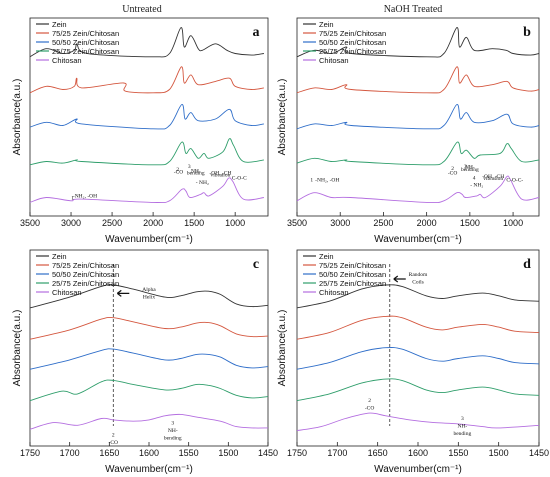  I want to click on annotation: C-O-C-, so click(514, 181).